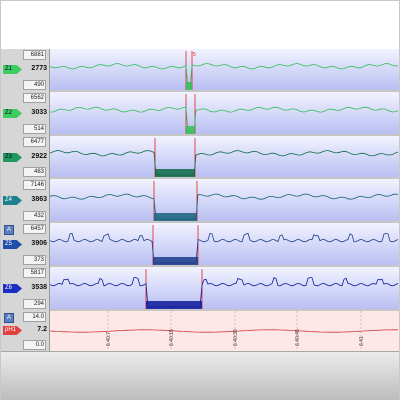  What do you see at coordinates (298, 337) in the screenshot?
I see `time-tick-label: 6:40:45` at bounding box center [298, 337].